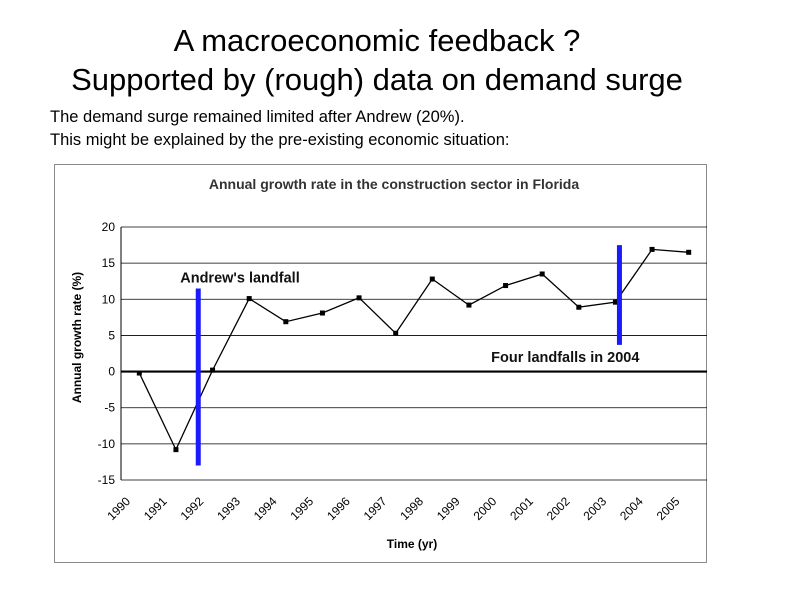  Describe the element at coordinates (118, 508) in the screenshot. I see `x-tick-label: 1990` at that location.